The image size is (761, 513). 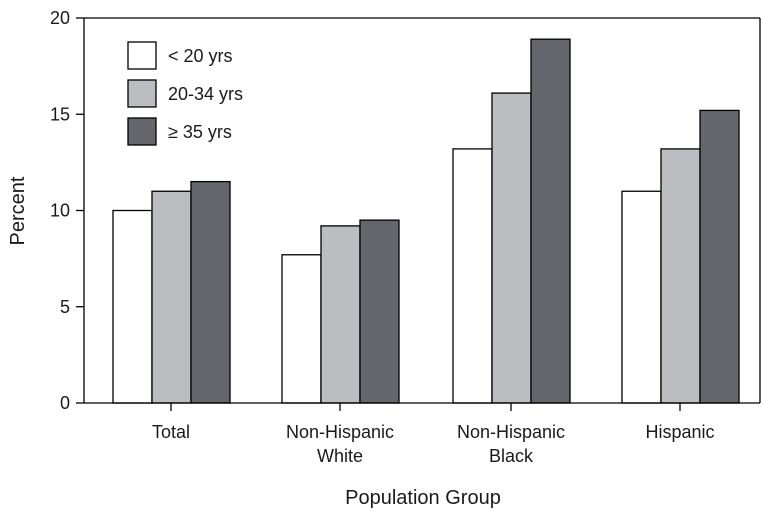 I want to click on legend-label-1: < 20 yrs, so click(x=200, y=56).